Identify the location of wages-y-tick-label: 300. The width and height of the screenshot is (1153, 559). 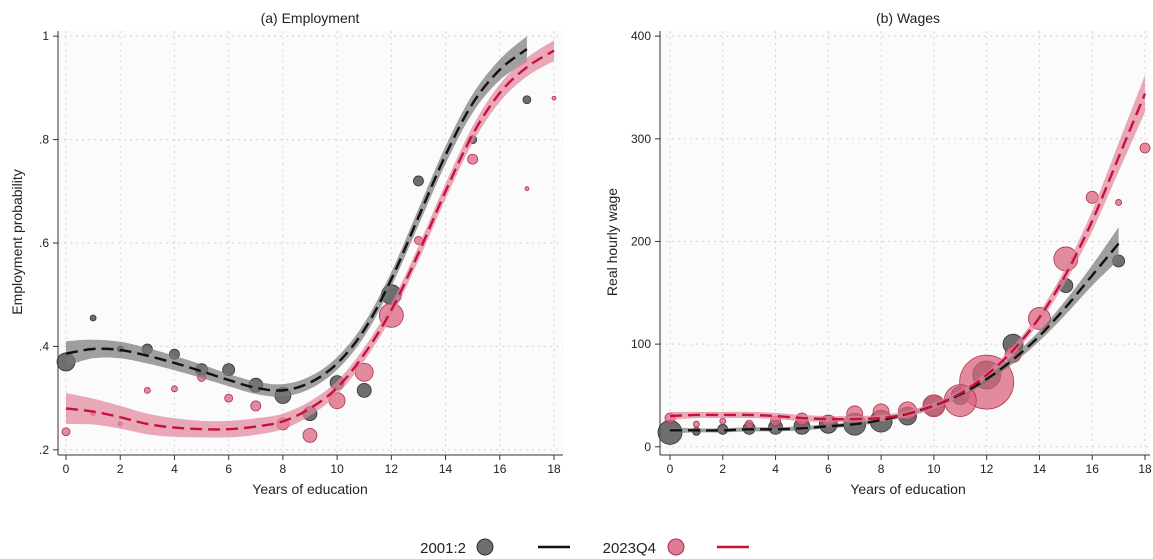
(641, 139).